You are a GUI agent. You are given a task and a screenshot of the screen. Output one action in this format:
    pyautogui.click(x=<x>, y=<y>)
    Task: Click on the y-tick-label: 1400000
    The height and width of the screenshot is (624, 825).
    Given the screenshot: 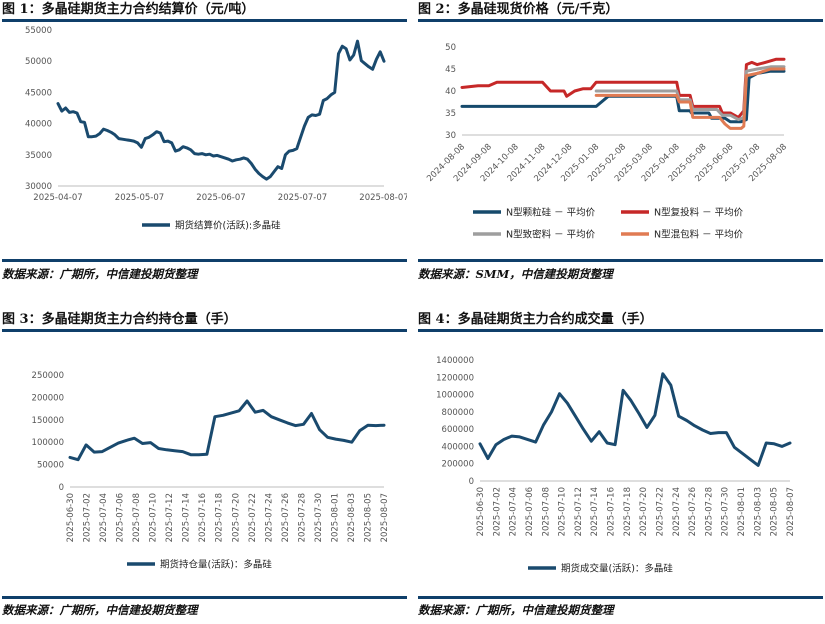 What is the action you would take?
    pyautogui.click(x=455, y=361)
    